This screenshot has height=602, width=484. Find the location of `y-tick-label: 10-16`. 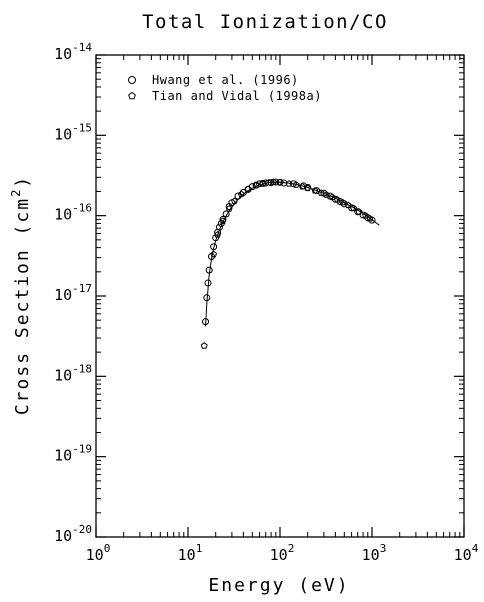

y-tick-label: 10-16 is located at coordinates (73, 213).